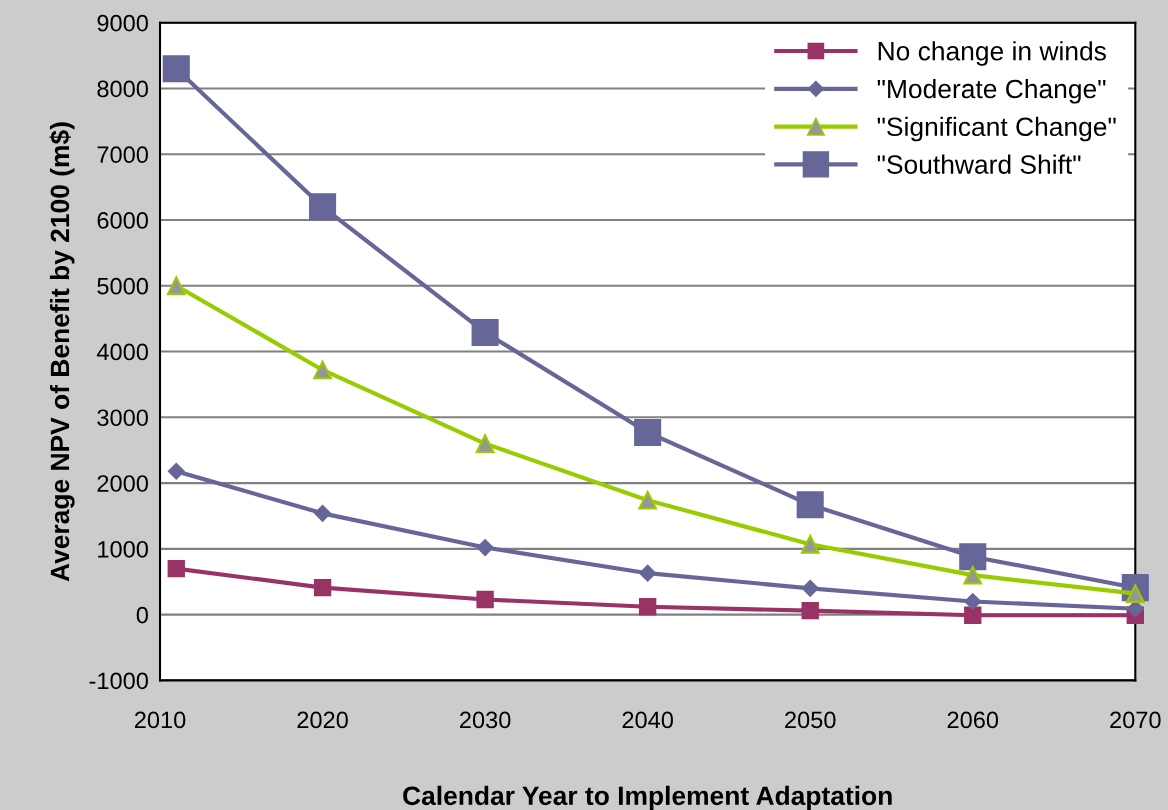  What do you see at coordinates (123, 549) in the screenshot?
I see `y-tick-label: 1000` at bounding box center [123, 549].